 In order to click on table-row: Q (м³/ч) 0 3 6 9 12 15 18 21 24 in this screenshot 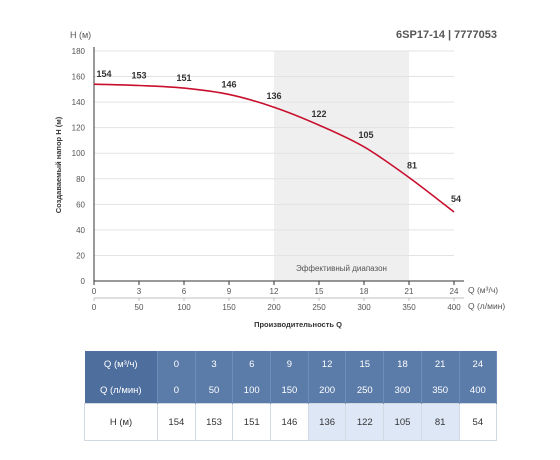, I will do `click(291, 364)`.